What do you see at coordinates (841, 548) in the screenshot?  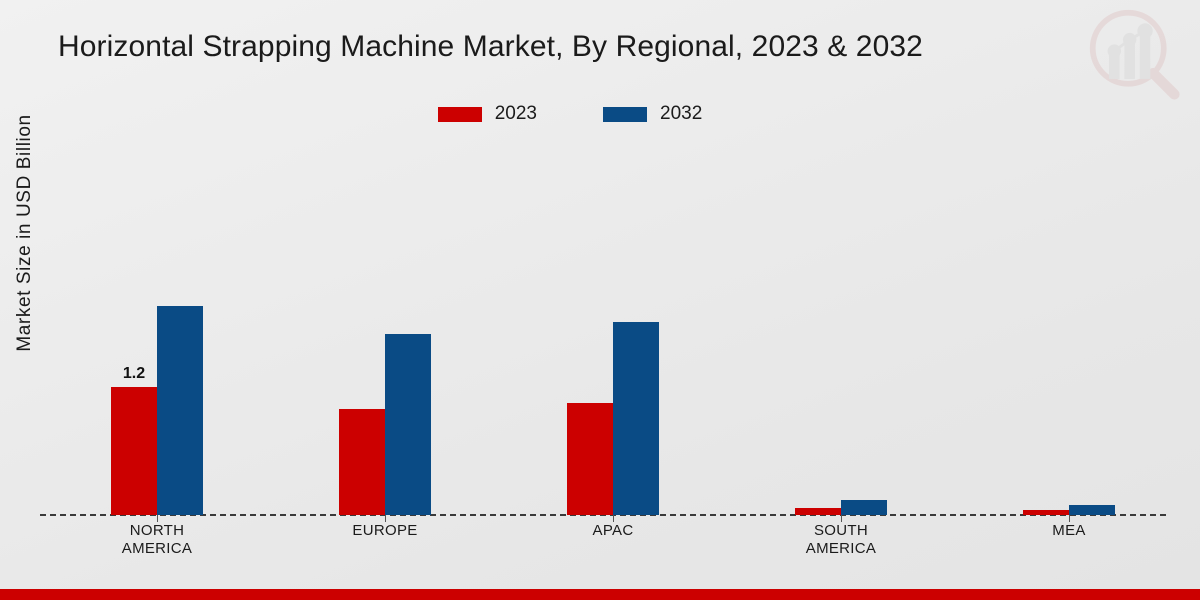 I see `category-label-south-america-line2: AMERICA` at bounding box center [841, 548].